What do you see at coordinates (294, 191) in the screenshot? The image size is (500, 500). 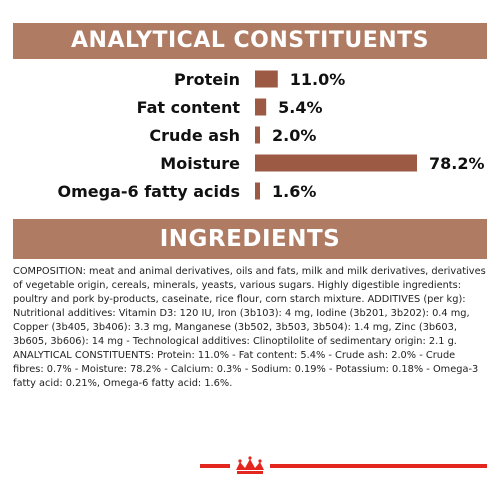 I see `value-label: 1.6%` at bounding box center [294, 191].